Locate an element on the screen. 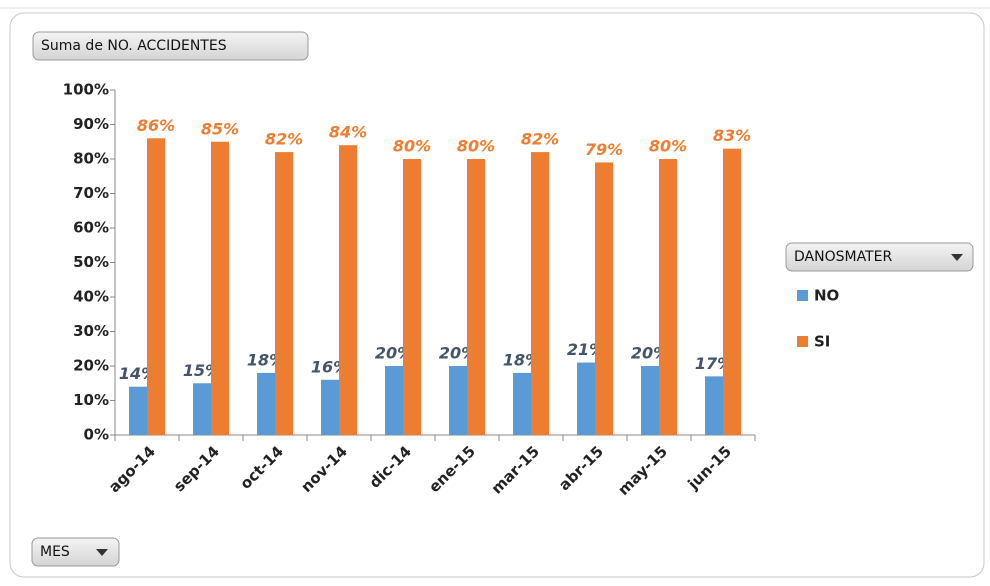  y-tick-label: 10% is located at coordinates (91, 400).